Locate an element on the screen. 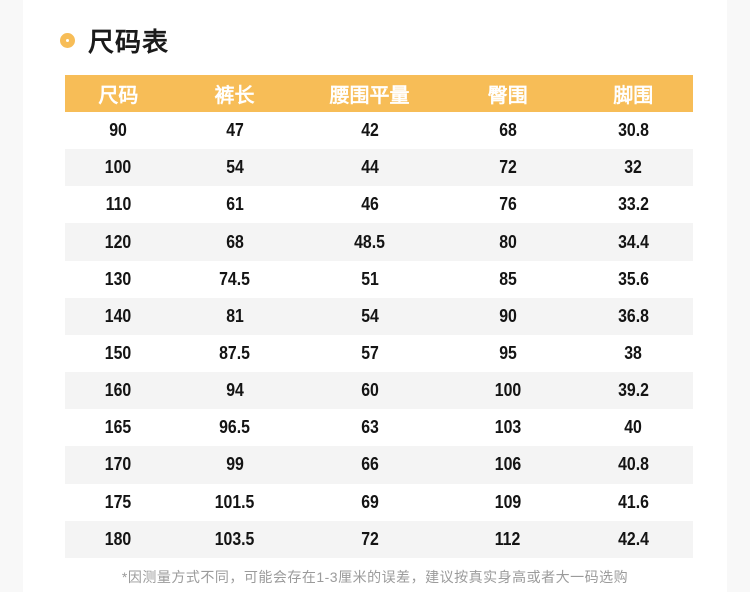  cell-value: 39.2 is located at coordinates (633, 390).